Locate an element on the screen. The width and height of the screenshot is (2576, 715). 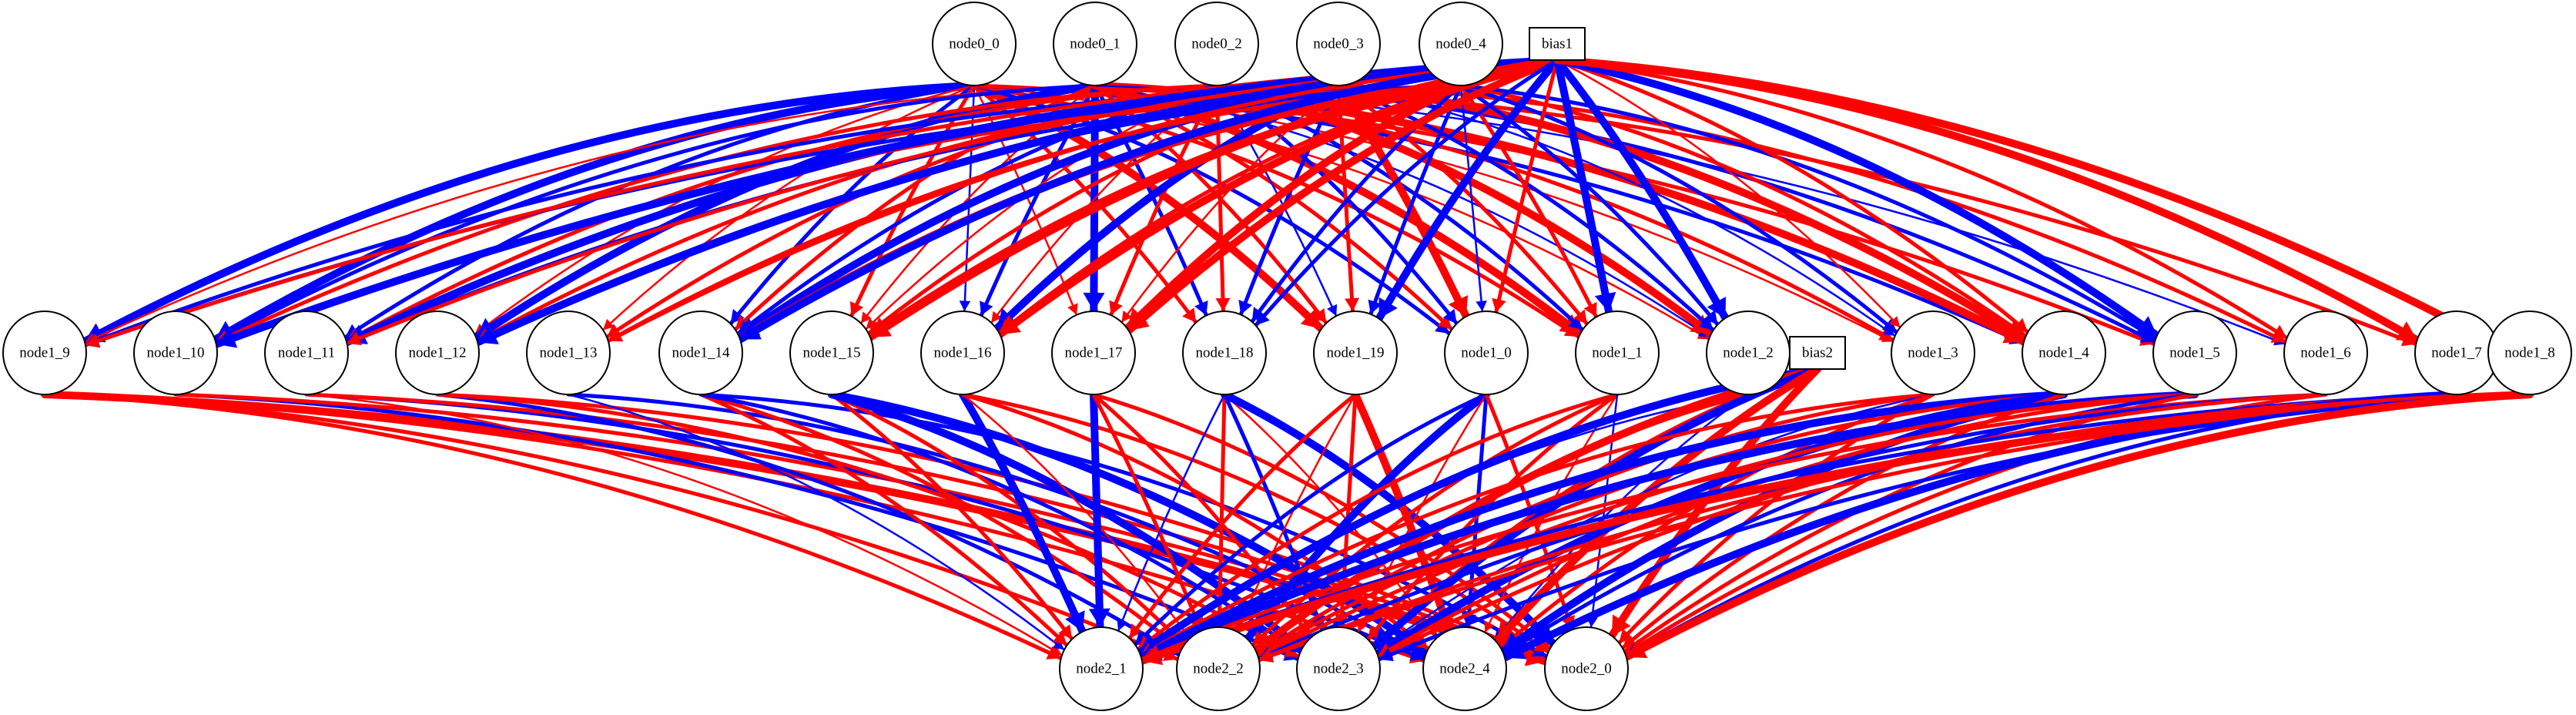
node-label: node0_1 is located at coordinates (1095, 44).